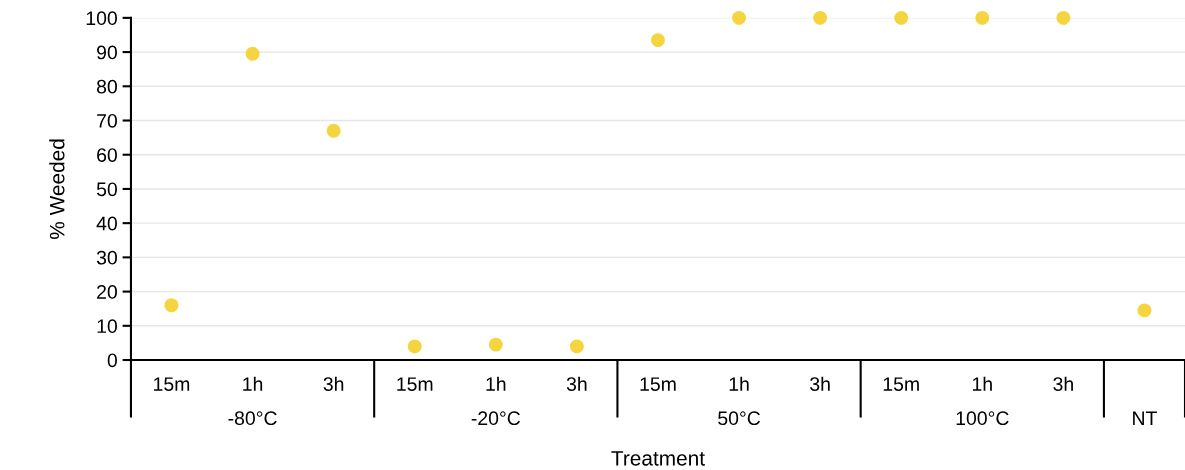  What do you see at coordinates (1145, 418) in the screenshot?
I see `text: NT` at bounding box center [1145, 418].